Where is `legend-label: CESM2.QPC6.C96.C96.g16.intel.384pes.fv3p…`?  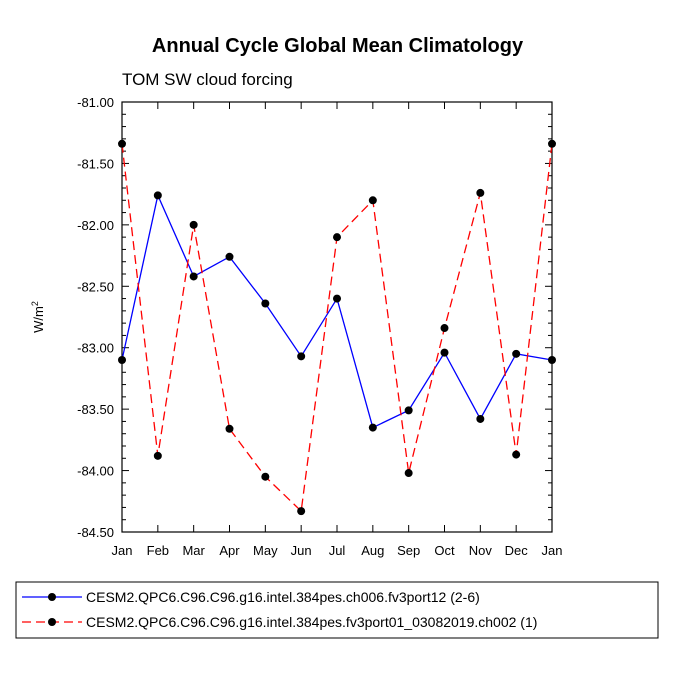
legend-label: CESM2.QPC6.C96.C96.g16.intel.384pes.fv3p… is located at coordinates (311, 622).